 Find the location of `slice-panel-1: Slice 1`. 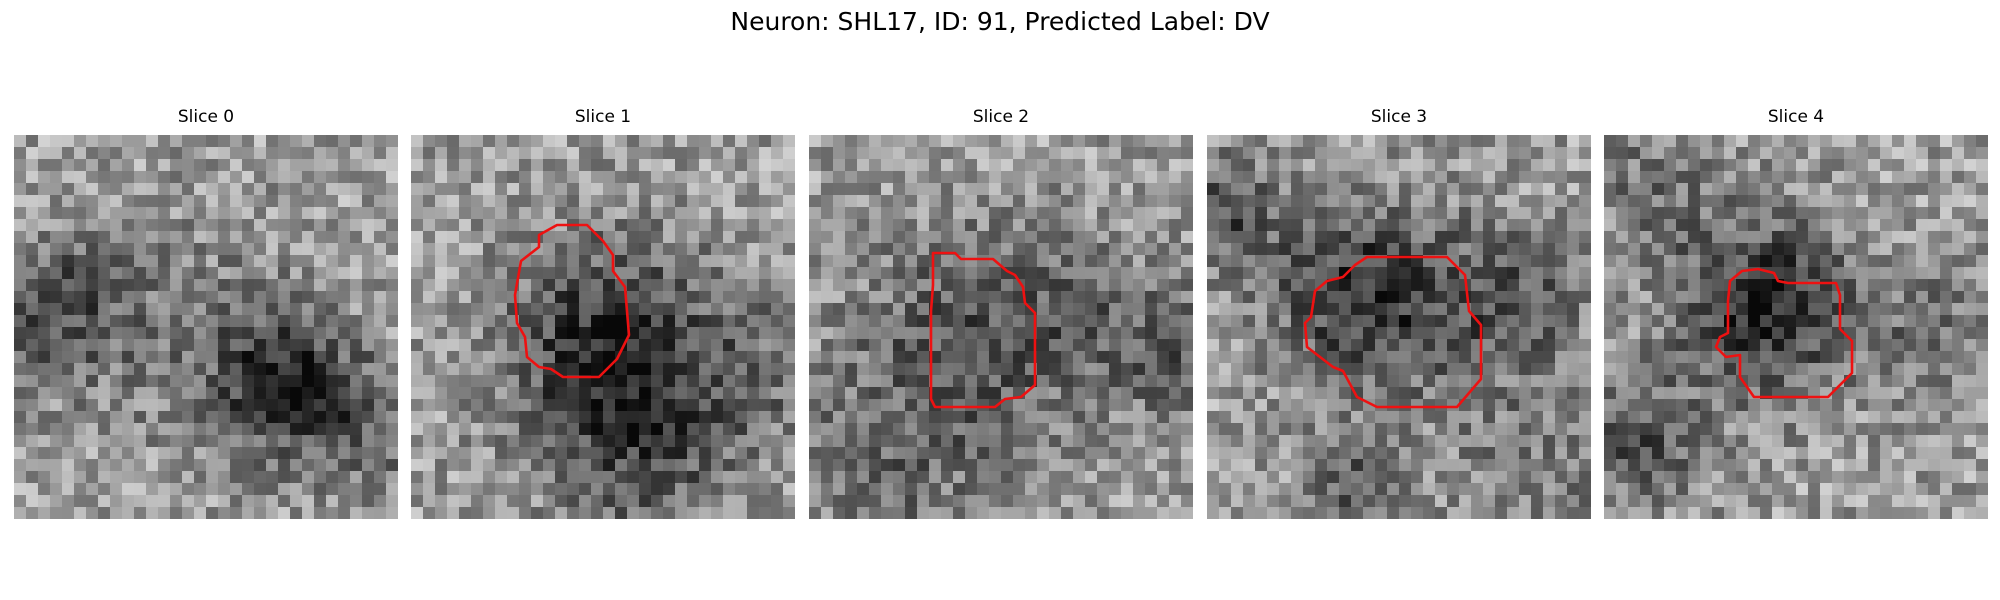

slice-panel-1: Slice 1 is located at coordinates (603, 312).